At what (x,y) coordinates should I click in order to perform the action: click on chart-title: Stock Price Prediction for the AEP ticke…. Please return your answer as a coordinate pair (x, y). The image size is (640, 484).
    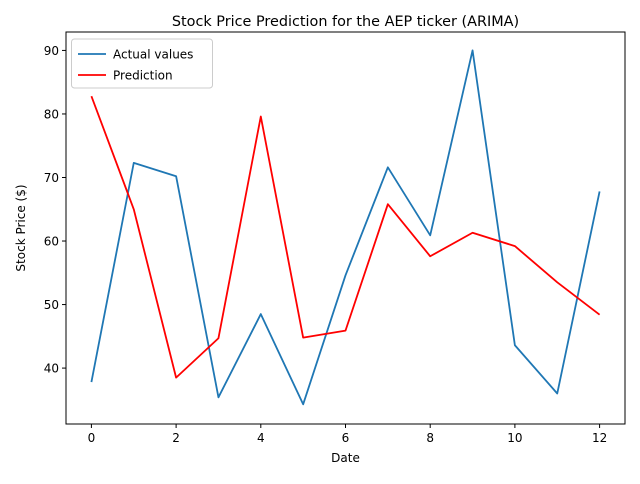
    Looking at the image, I should click on (345, 22).